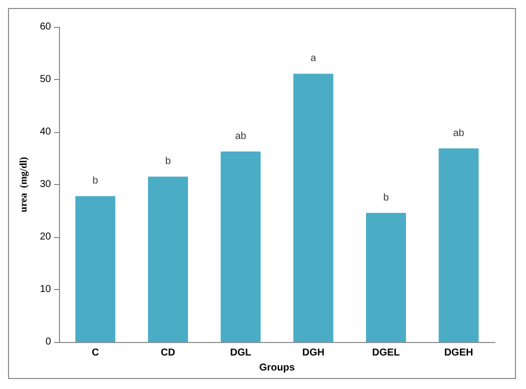 The height and width of the screenshot is (389, 526). Describe the element at coordinates (46, 290) in the screenshot. I see `y-tick-label: 10` at that location.